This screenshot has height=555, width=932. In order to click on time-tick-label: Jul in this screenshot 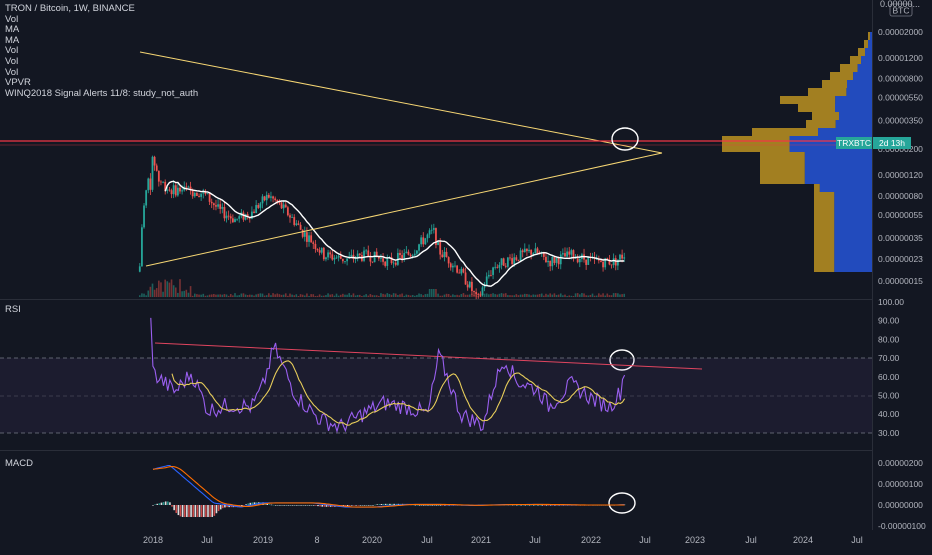, I will do `click(535, 540)`.